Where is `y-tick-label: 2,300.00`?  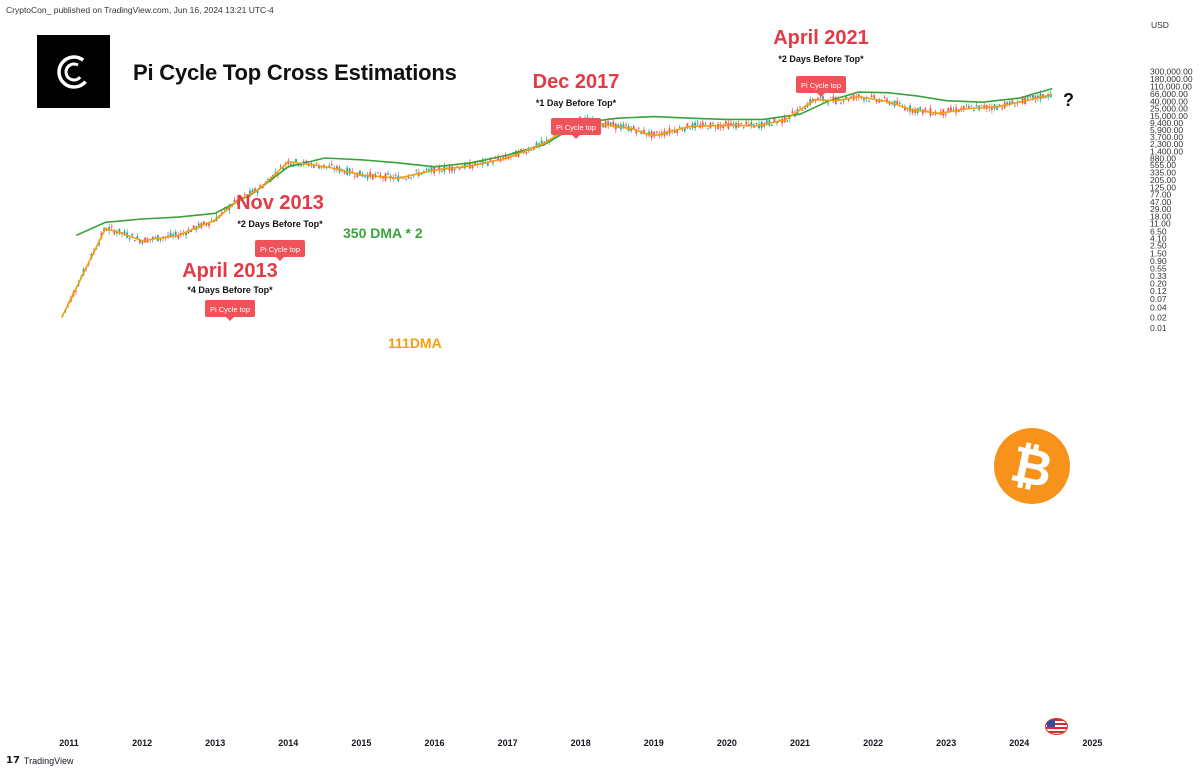
y-tick-label: 2,300.00 is located at coordinates (1166, 144).